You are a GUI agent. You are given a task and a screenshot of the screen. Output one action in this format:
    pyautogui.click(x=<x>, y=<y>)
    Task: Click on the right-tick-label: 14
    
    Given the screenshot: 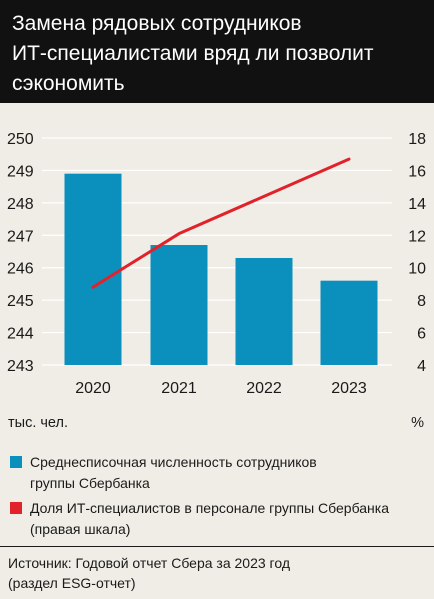 What is the action you would take?
    pyautogui.click(x=417, y=204)
    